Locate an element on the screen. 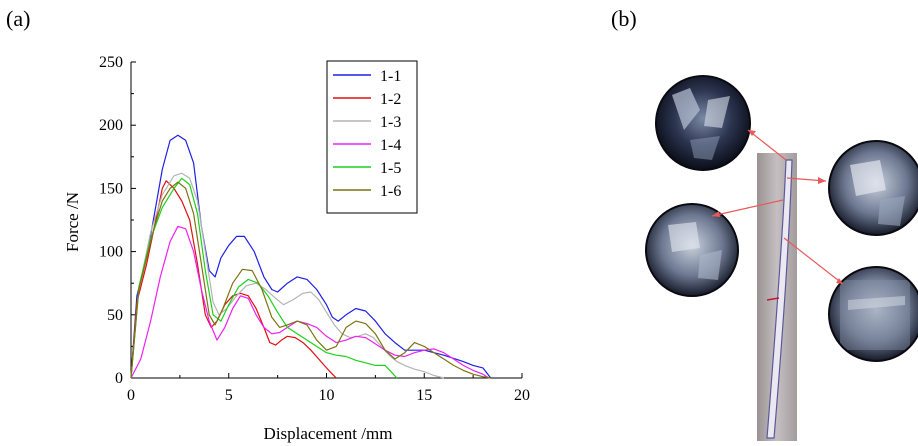 Image resolution: width=918 pixels, height=446 pixels. y-axis-label: Force /N is located at coordinates (72, 222).